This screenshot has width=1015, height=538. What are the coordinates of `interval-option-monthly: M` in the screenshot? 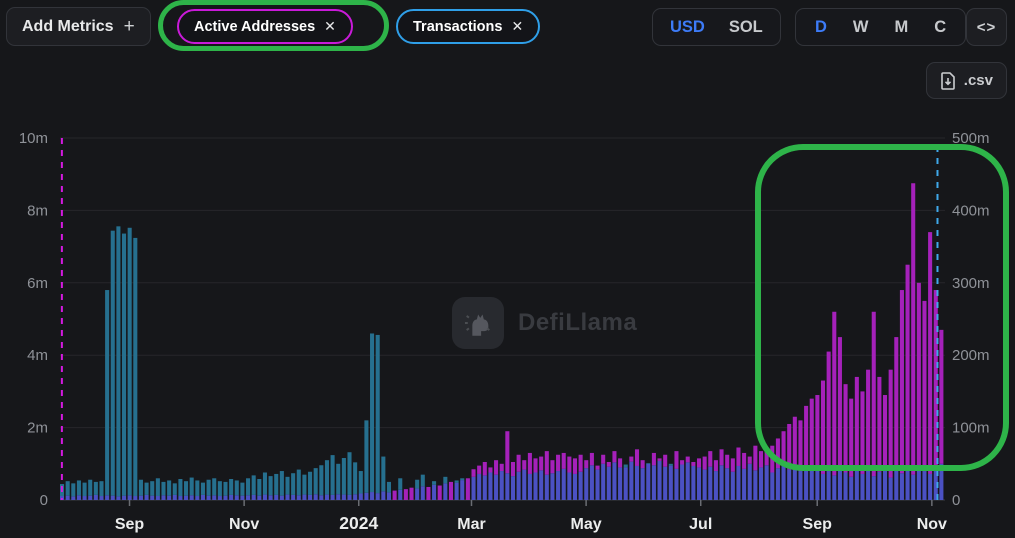 It's located at (901, 26).